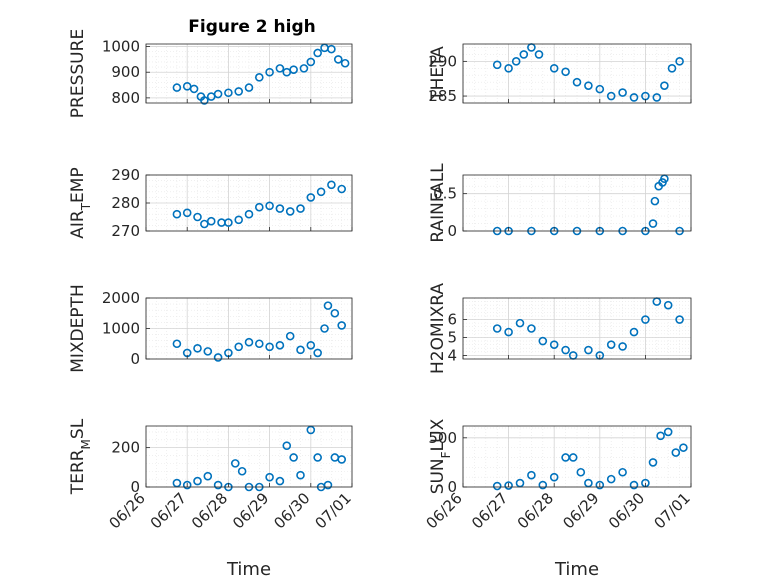  I want to click on y-tick-label: 900, so click(125, 72).